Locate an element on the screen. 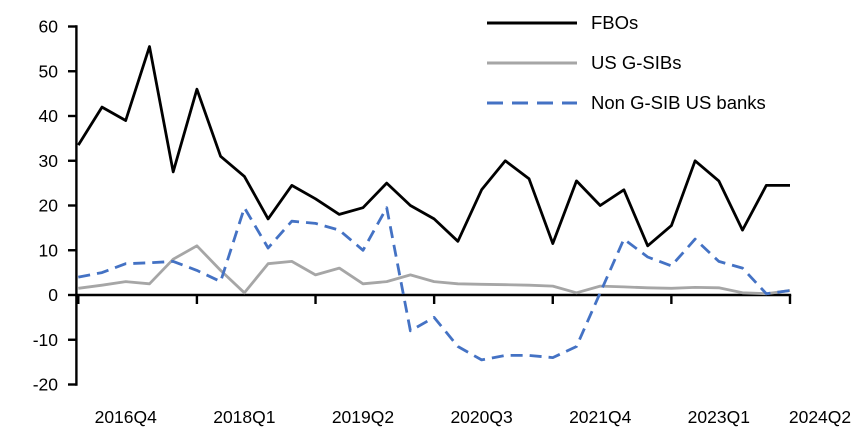 This screenshot has height=442, width=852. legend-label-fbos: FBOs is located at coordinates (615, 22).